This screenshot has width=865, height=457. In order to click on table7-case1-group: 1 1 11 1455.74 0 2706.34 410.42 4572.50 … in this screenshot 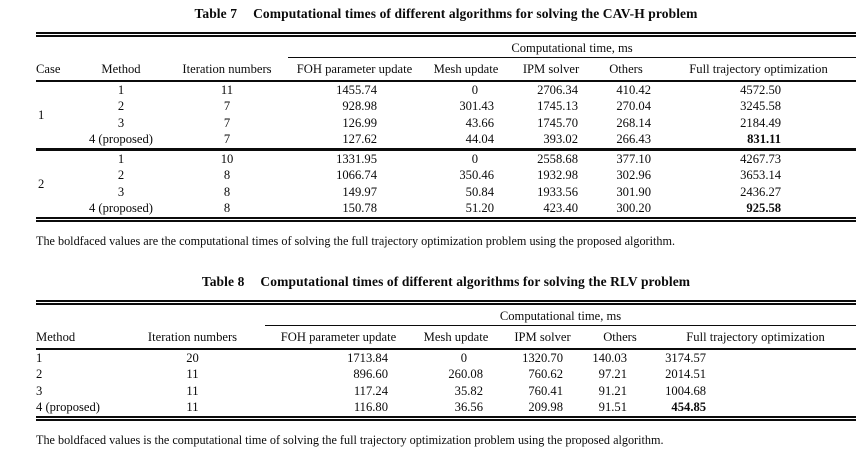, I will do `click(446, 115)`.